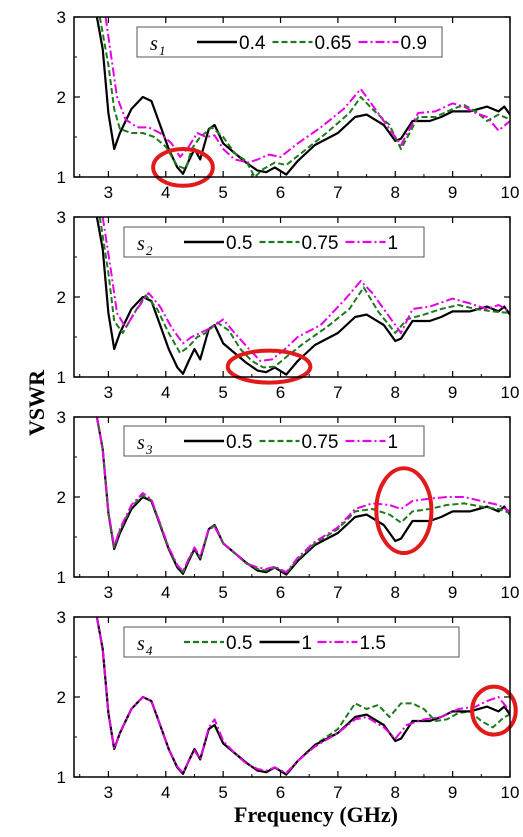  I want to click on legend-box, so click(289, 42).